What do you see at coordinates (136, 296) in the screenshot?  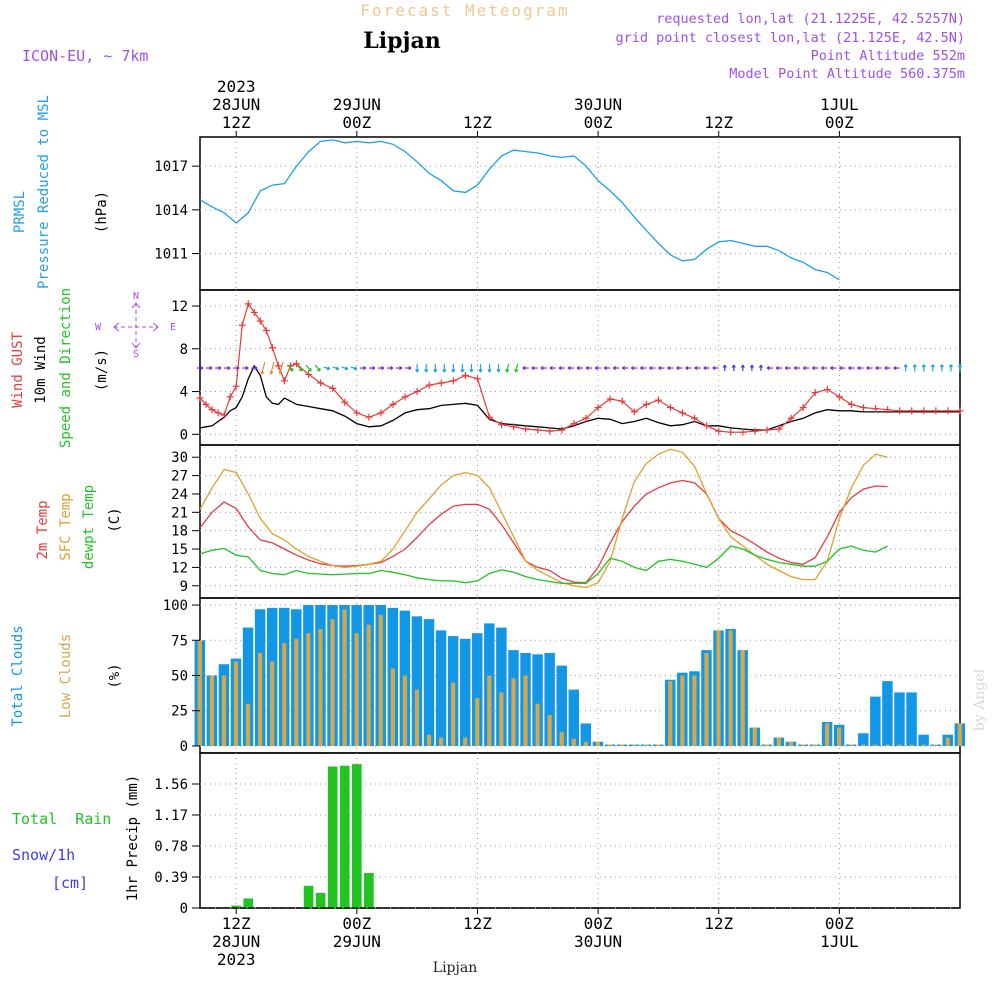 I see `compass-n: N` at bounding box center [136, 296].